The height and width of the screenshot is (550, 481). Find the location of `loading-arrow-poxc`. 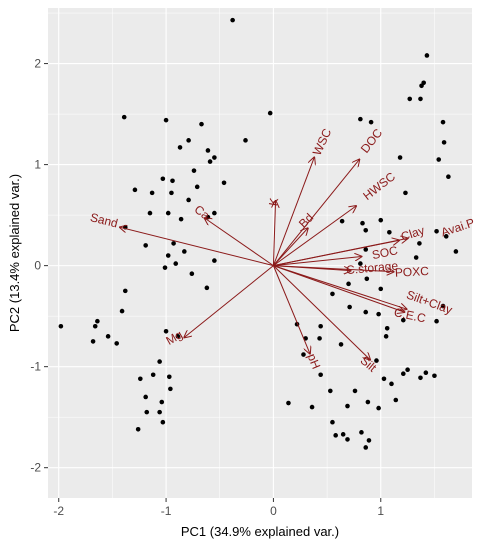

loading-arrow-poxc is located at coordinates (333, 268).